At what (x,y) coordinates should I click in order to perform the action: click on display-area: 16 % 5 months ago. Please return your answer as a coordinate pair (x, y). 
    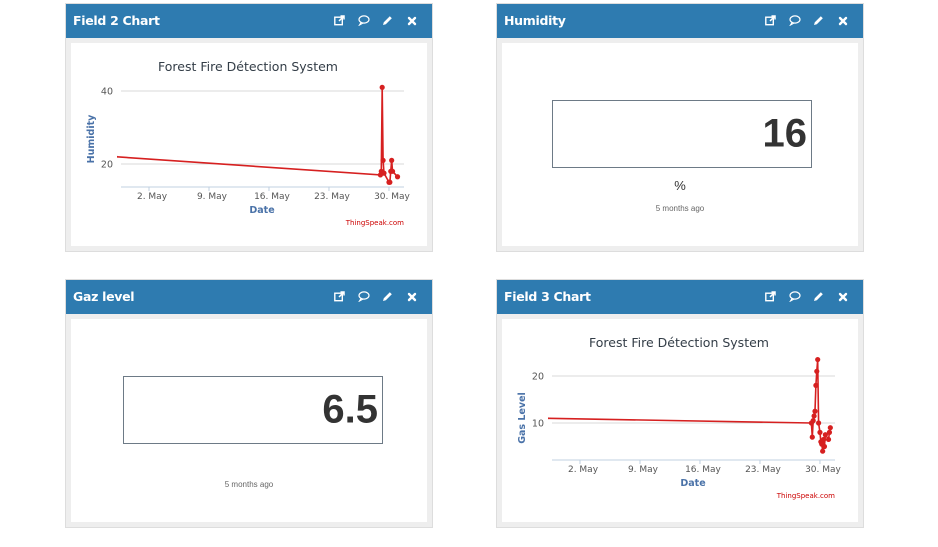
    Looking at the image, I should click on (680, 144).